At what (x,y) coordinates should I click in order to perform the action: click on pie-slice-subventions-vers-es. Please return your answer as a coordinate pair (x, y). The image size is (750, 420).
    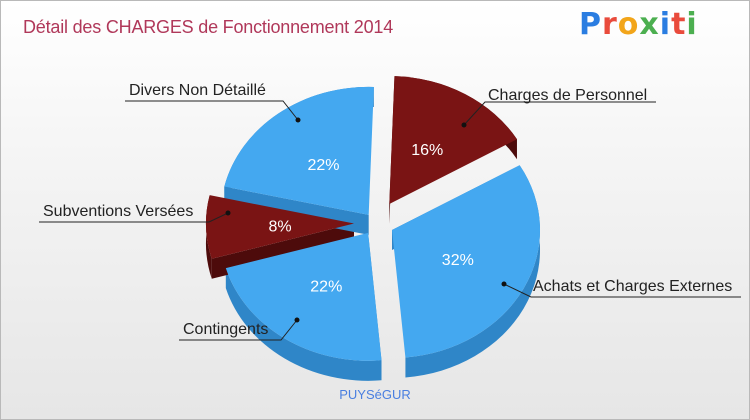
    Looking at the image, I should click on (280, 227).